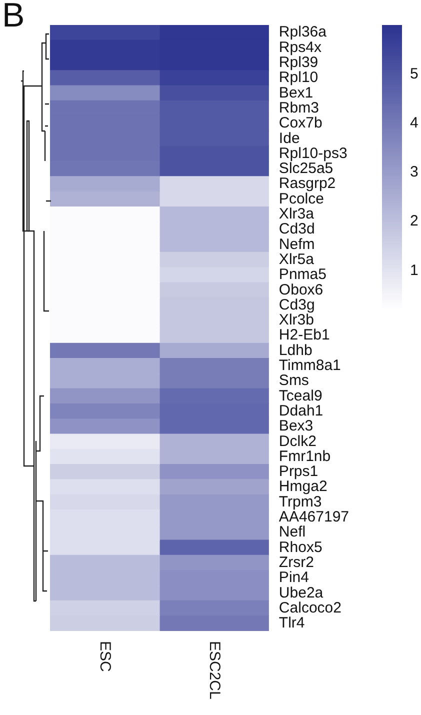 This screenshot has height=715, width=421. Describe the element at coordinates (105, 656) in the screenshot. I see `x-tick-label: ESC` at that location.